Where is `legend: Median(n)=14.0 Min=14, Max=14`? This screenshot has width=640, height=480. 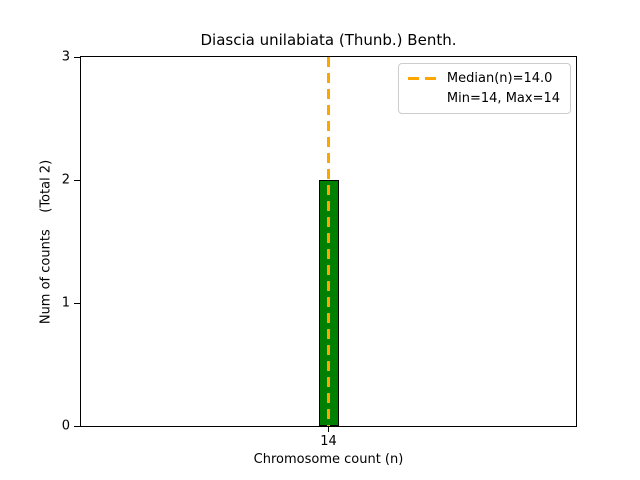 legend: Median(n)=14.0 Min=14, Max=14 is located at coordinates (484, 88).